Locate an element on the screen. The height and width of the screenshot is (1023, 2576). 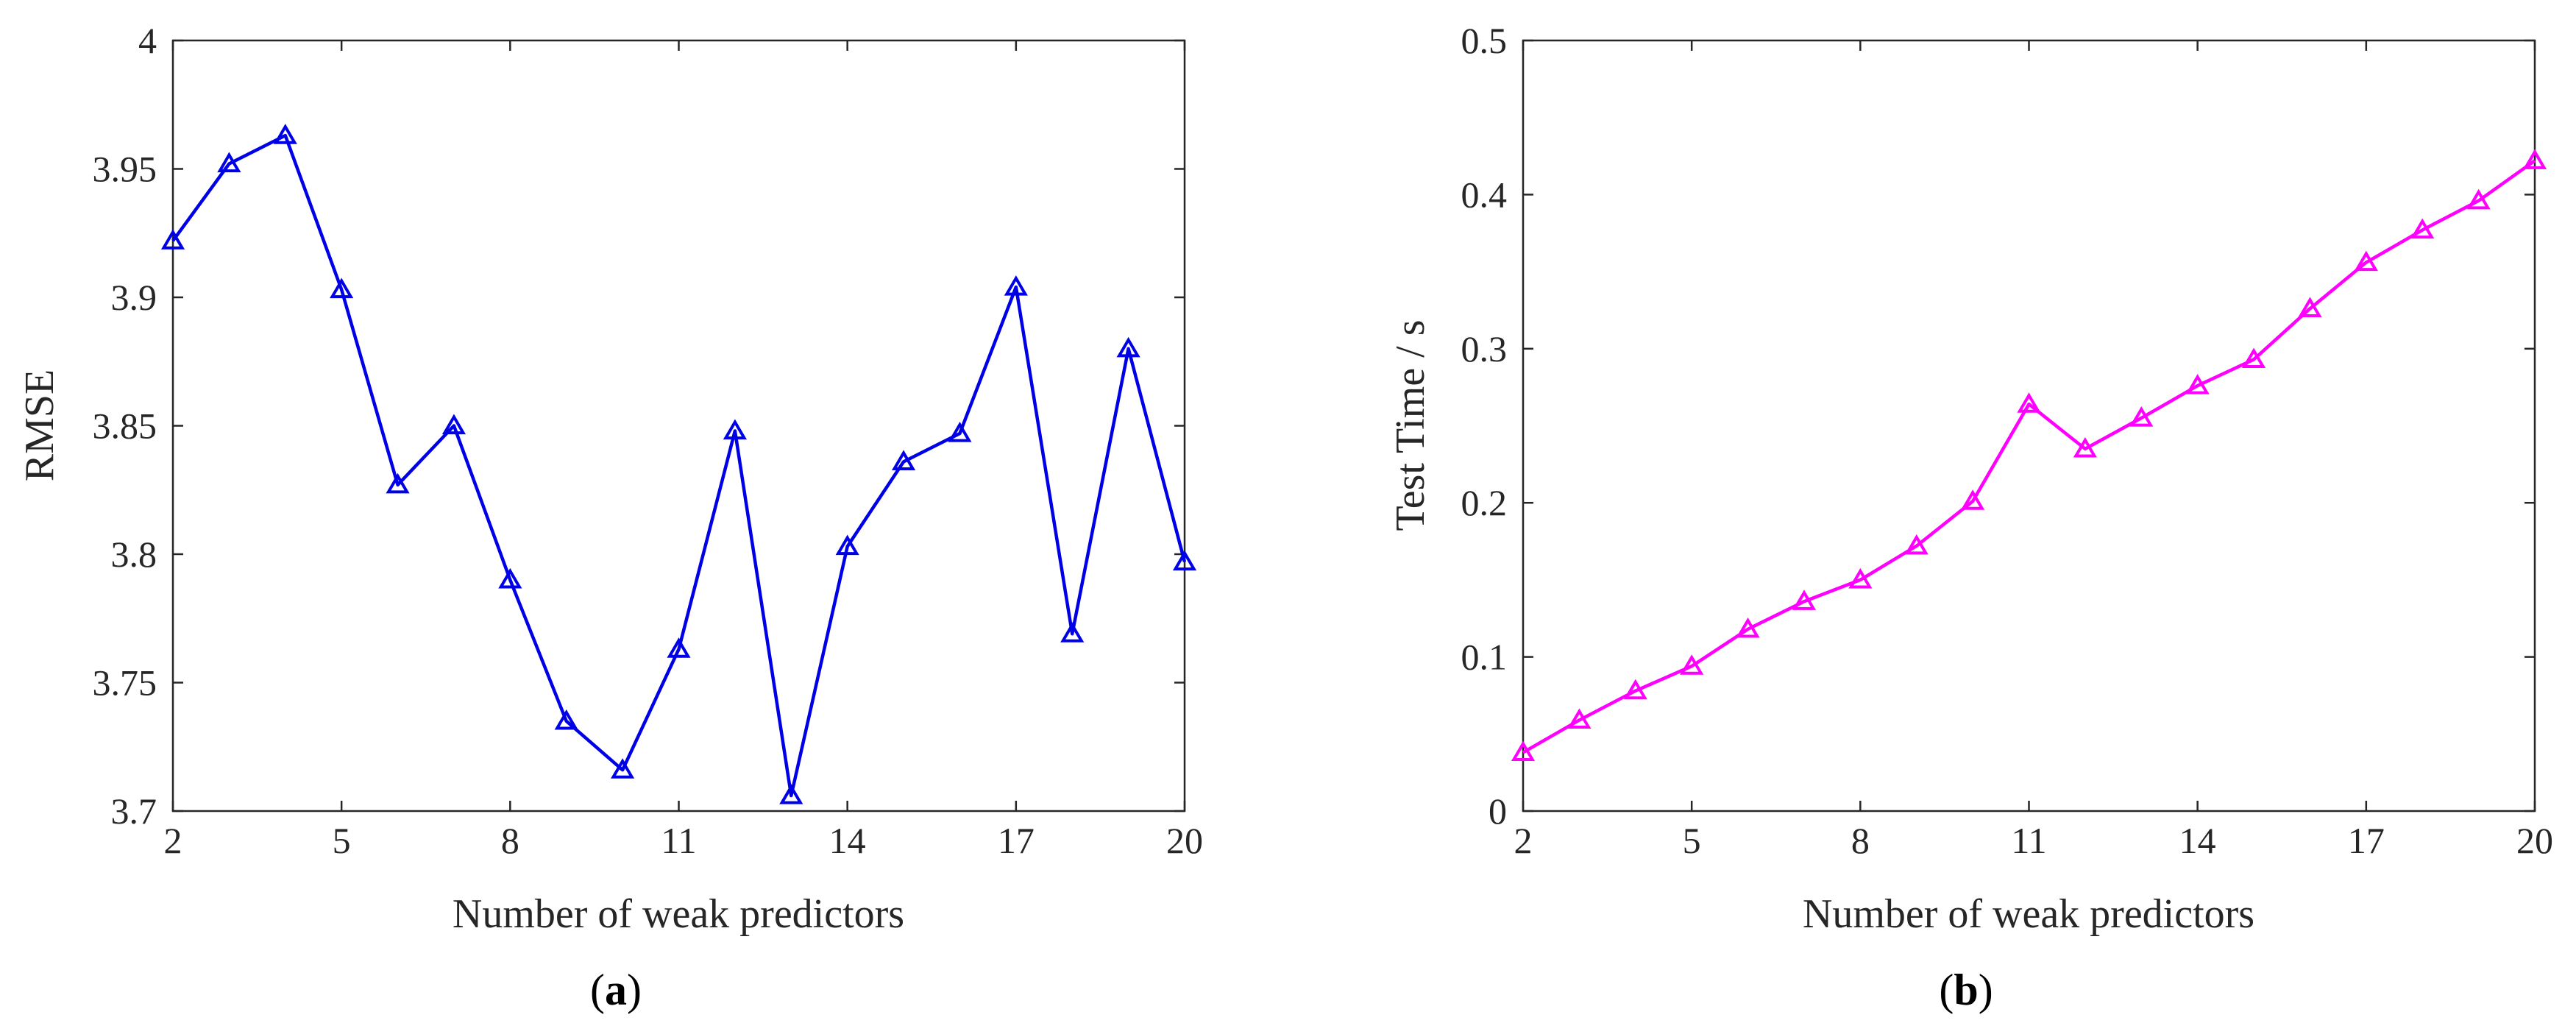
chart-b-y-tick-label: 0.5 is located at coordinates (1484, 40).